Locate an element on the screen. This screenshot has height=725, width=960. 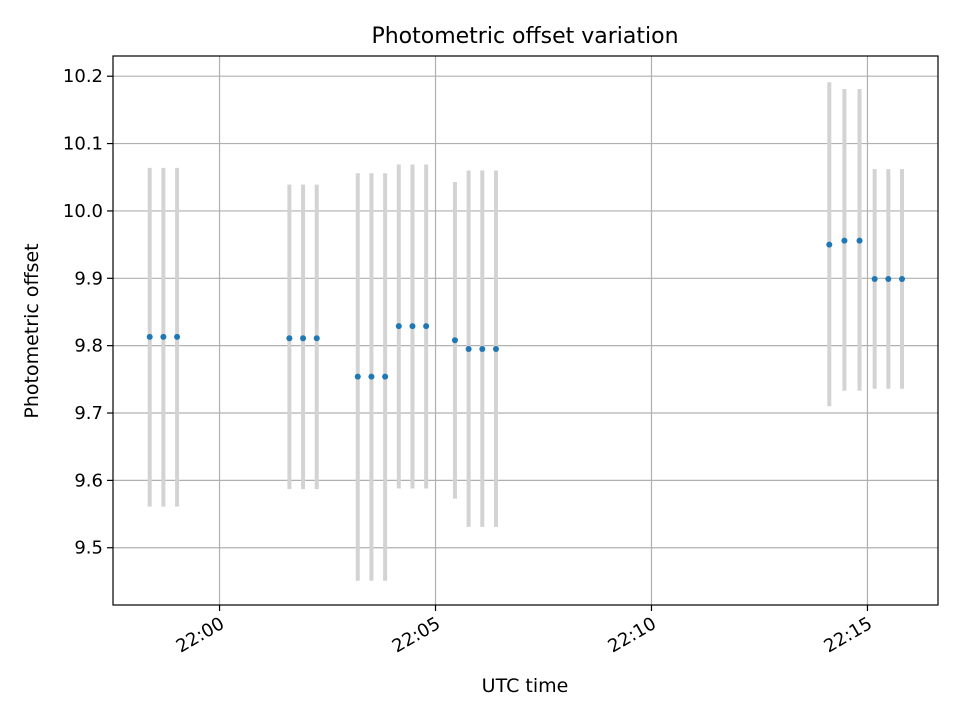
chart-title: Photometric offset variation is located at coordinates (524, 36).